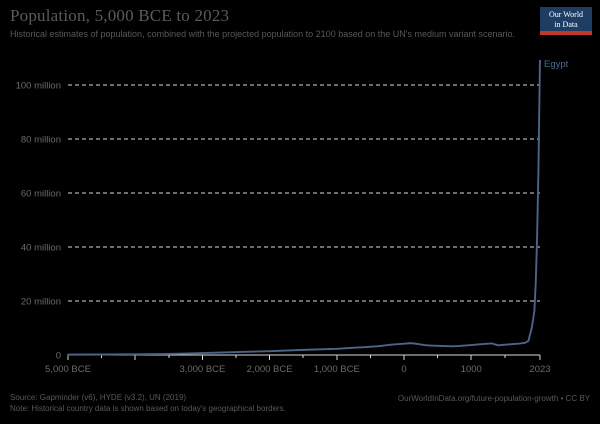  What do you see at coordinates (41, 248) in the screenshot?
I see `y-axis-tick-label: 40 million` at bounding box center [41, 248].